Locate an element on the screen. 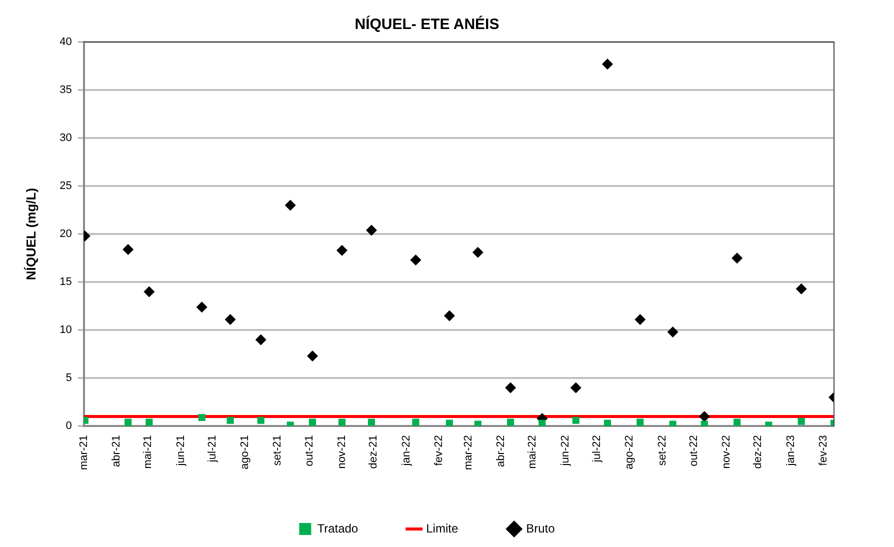 This screenshot has width=894, height=547. y-axis-title: NÍQUEL (mg/L) is located at coordinates (30, 234).